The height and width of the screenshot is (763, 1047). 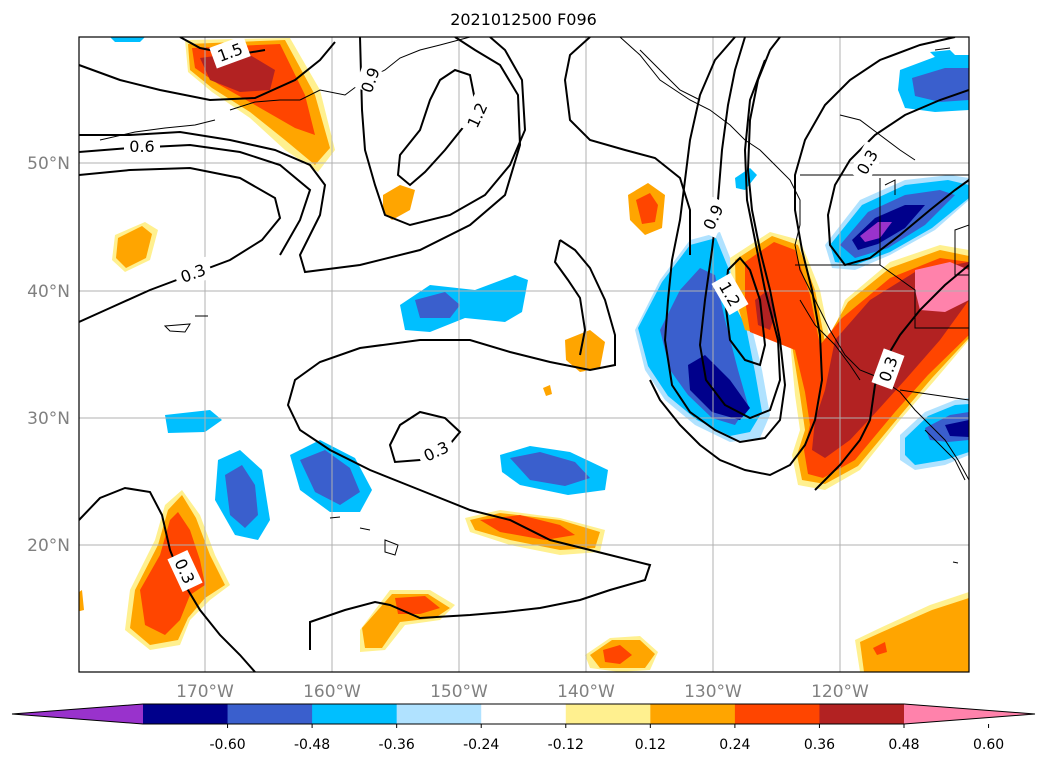 What do you see at coordinates (227, 745) in the screenshot?
I see `colorbar-tick-label: -0.60` at bounding box center [227, 745].